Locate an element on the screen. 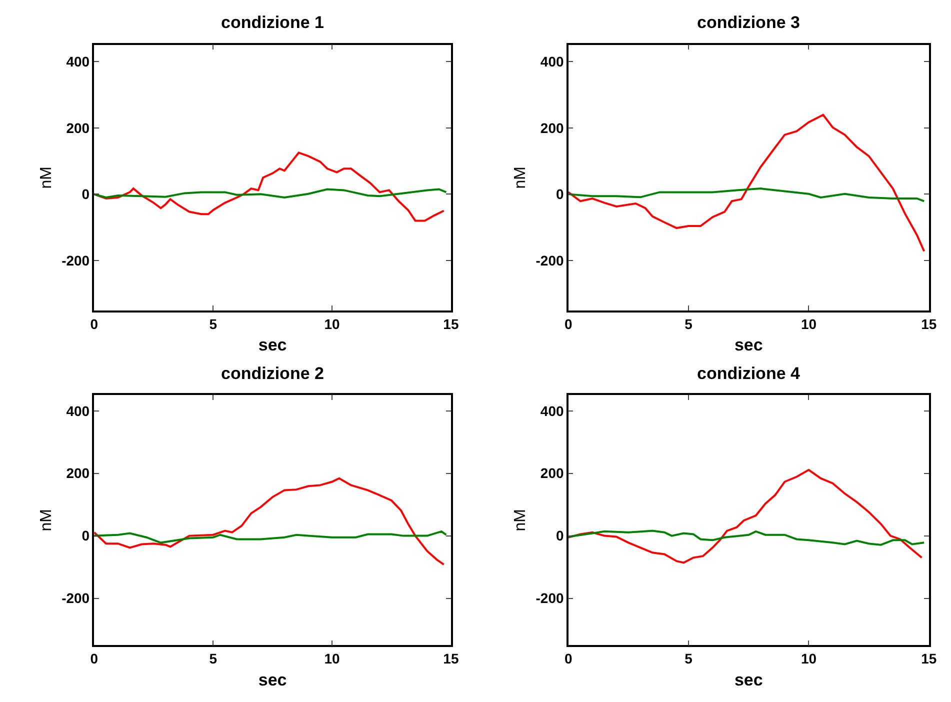  chart-title: condizione 1 is located at coordinates (272, 22).